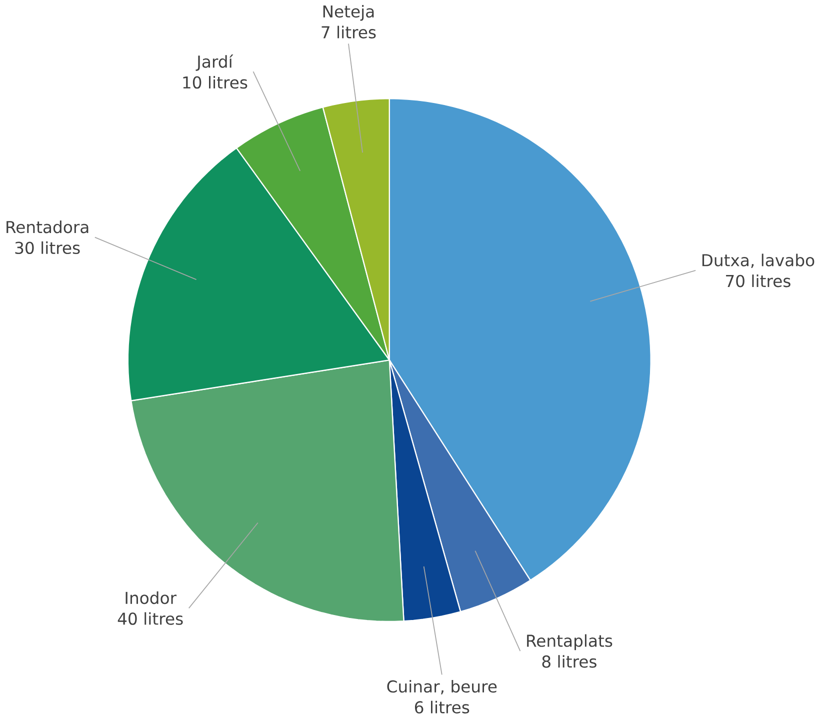 This screenshot has width=820, height=718. What do you see at coordinates (47, 227) in the screenshot?
I see `slice-label: Rentadora` at bounding box center [47, 227].